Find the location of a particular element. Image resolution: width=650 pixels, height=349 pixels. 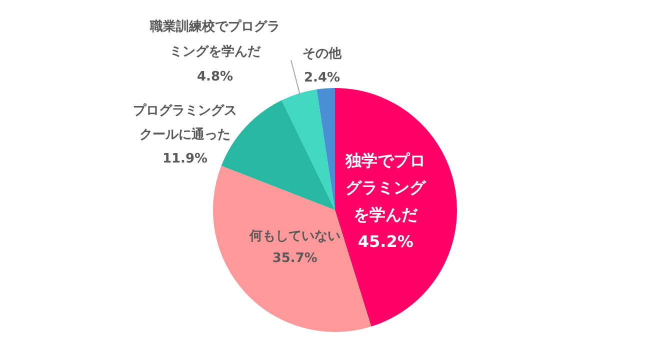

slice-label: プログラミングスクールに通った is located at coordinates (185, 122).